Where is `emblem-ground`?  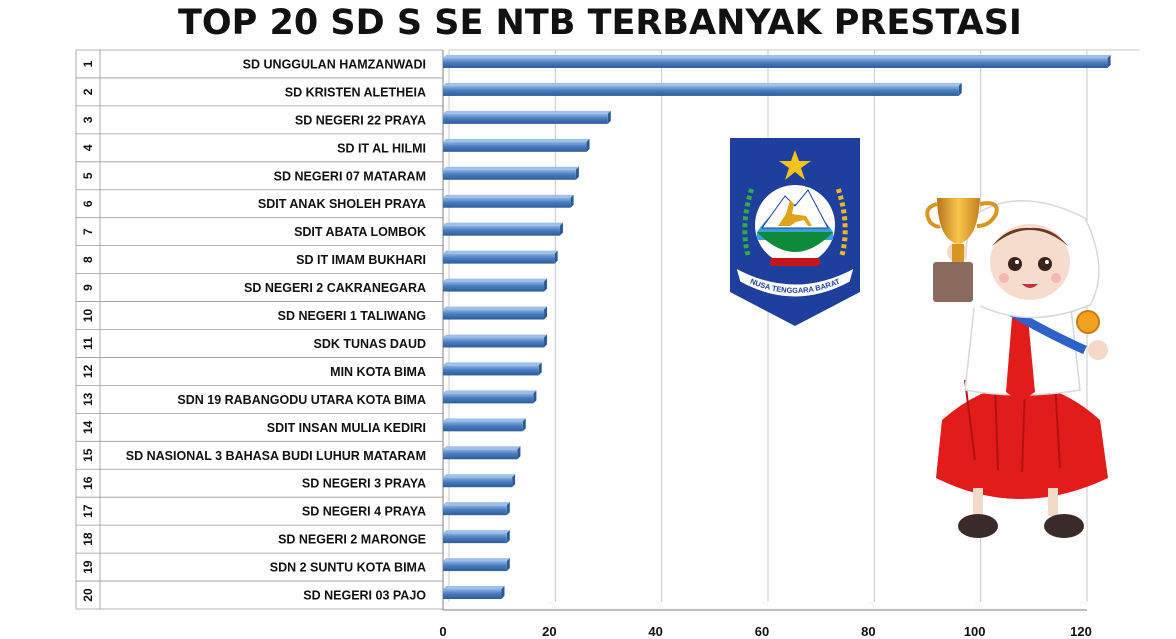
emblem-ground is located at coordinates (795, 242).